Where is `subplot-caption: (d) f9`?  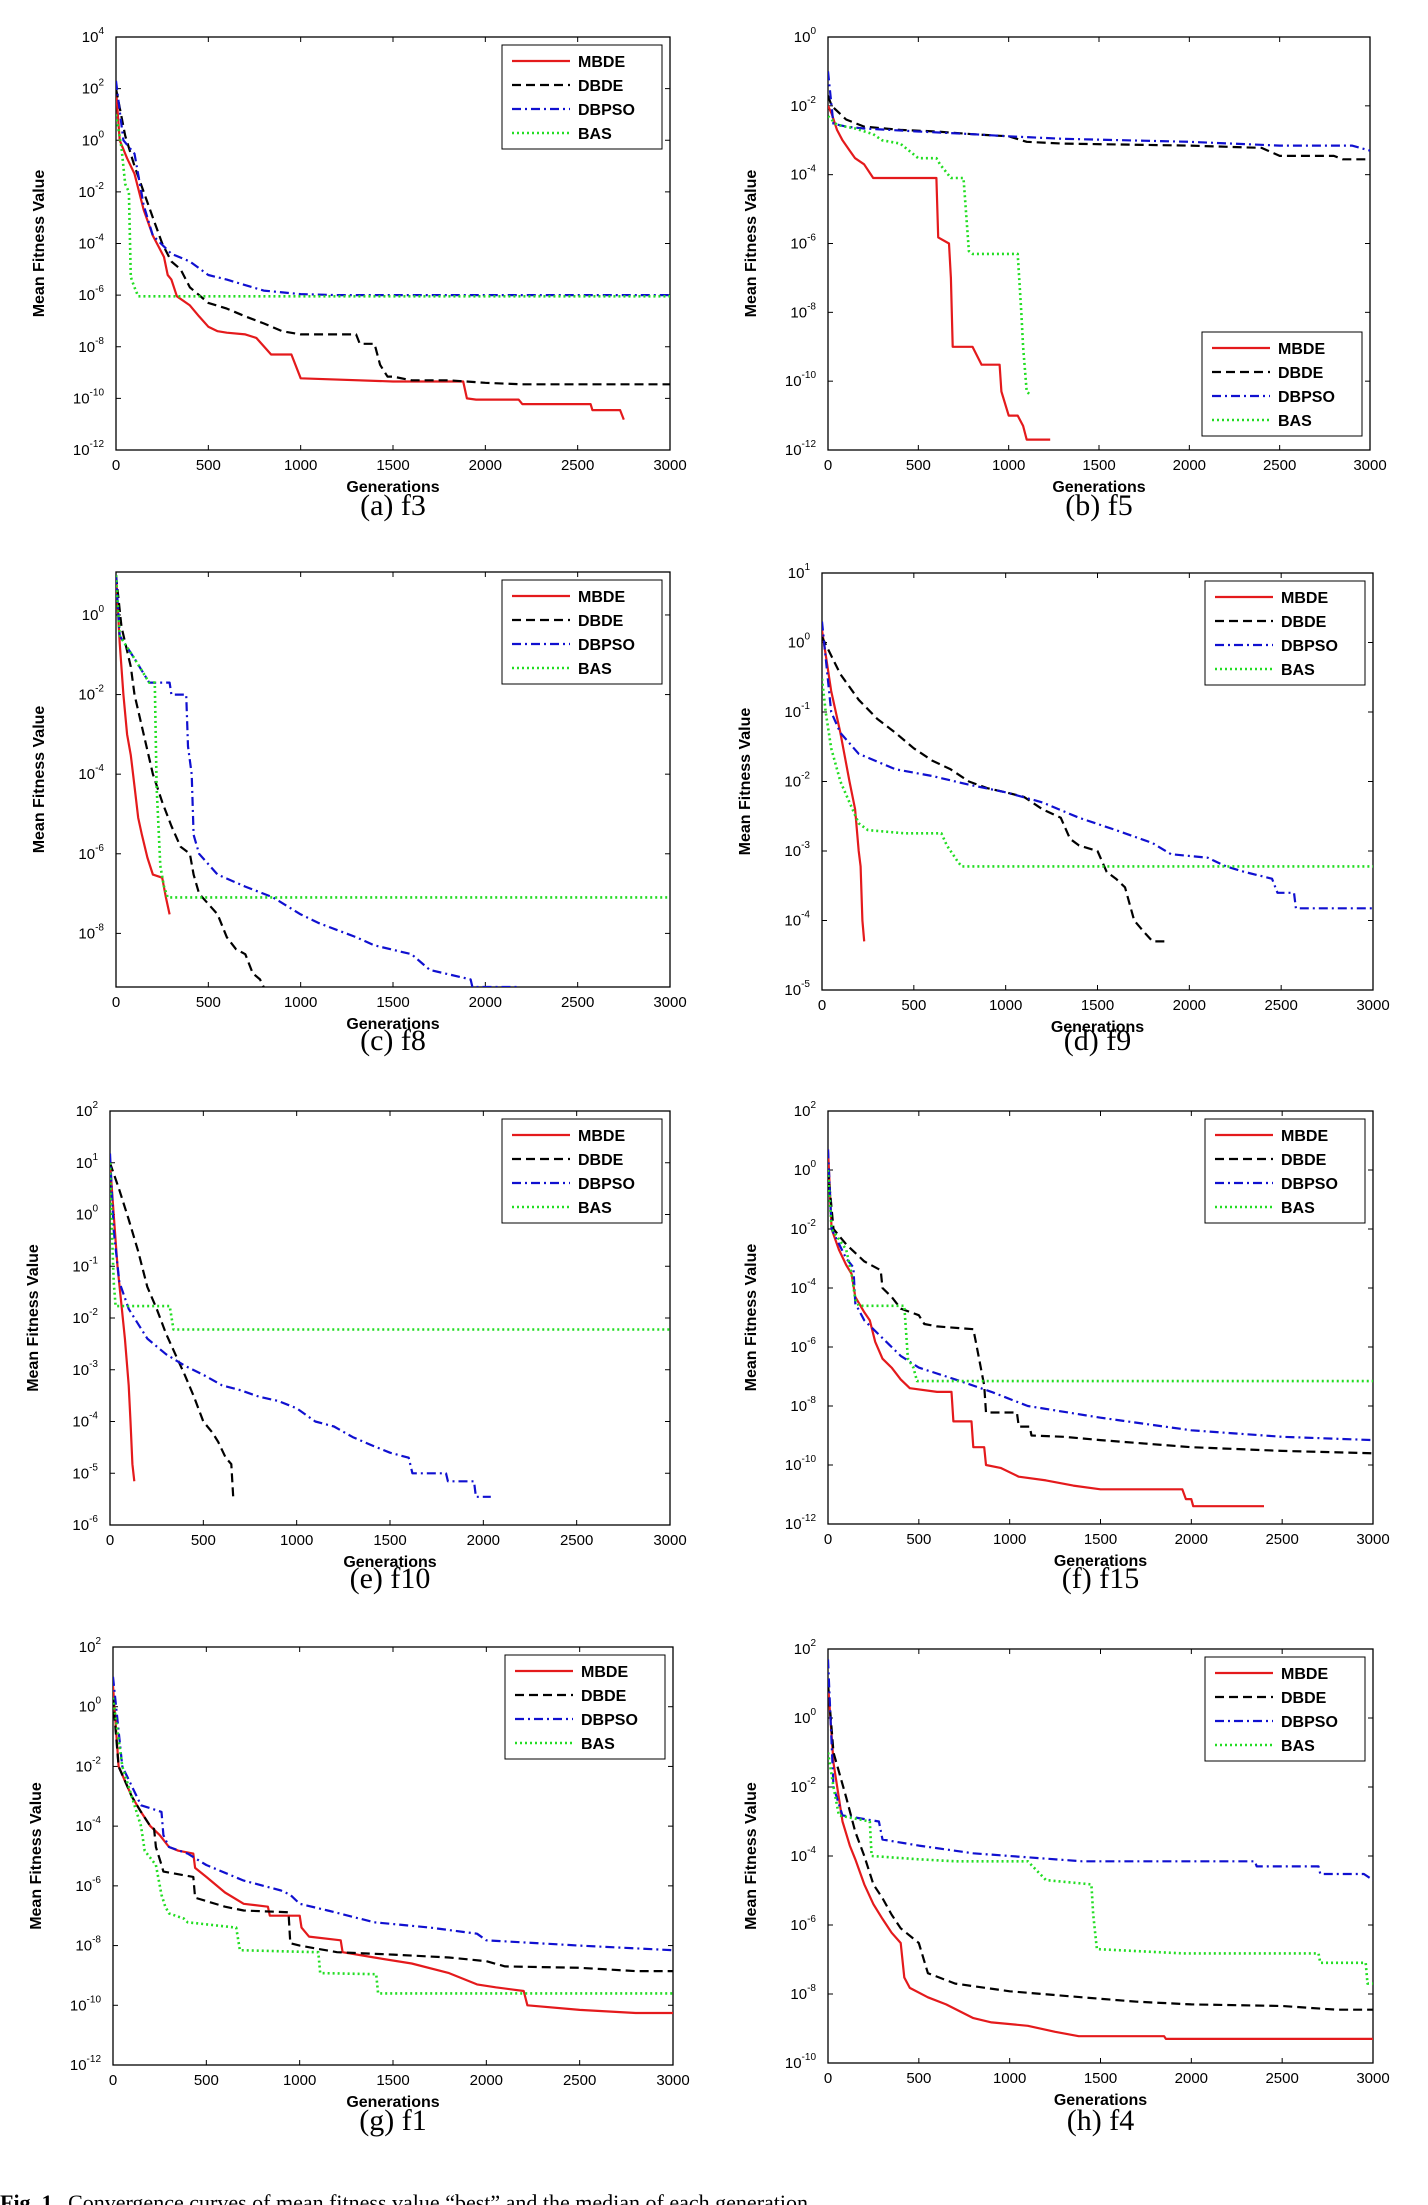
subplot-caption: (d) f9 is located at coordinates (1097, 1040).